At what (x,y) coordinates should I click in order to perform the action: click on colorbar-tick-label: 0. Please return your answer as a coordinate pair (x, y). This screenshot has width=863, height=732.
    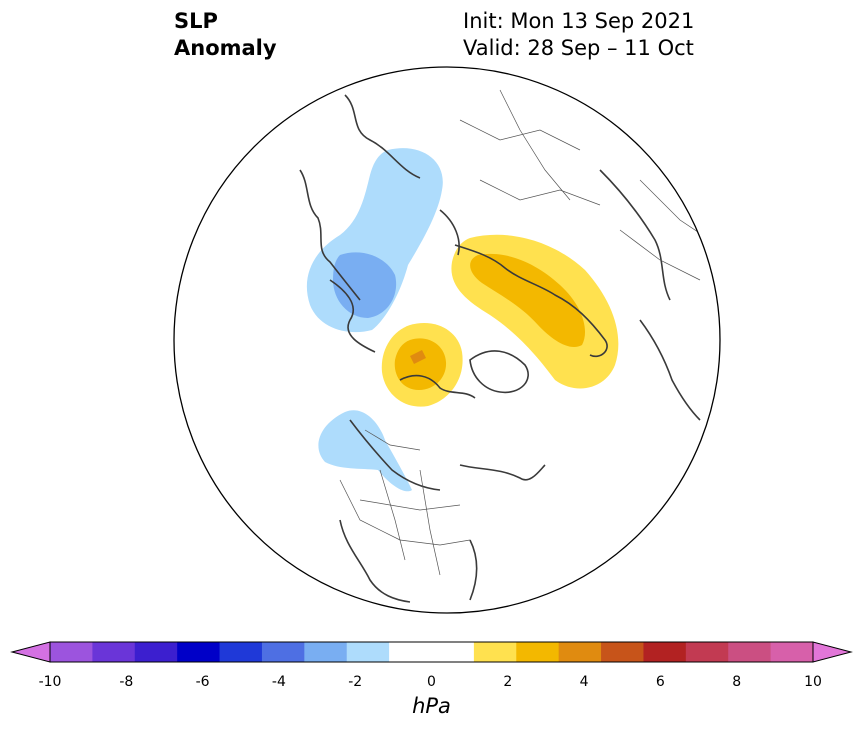
    Looking at the image, I should click on (431, 682).